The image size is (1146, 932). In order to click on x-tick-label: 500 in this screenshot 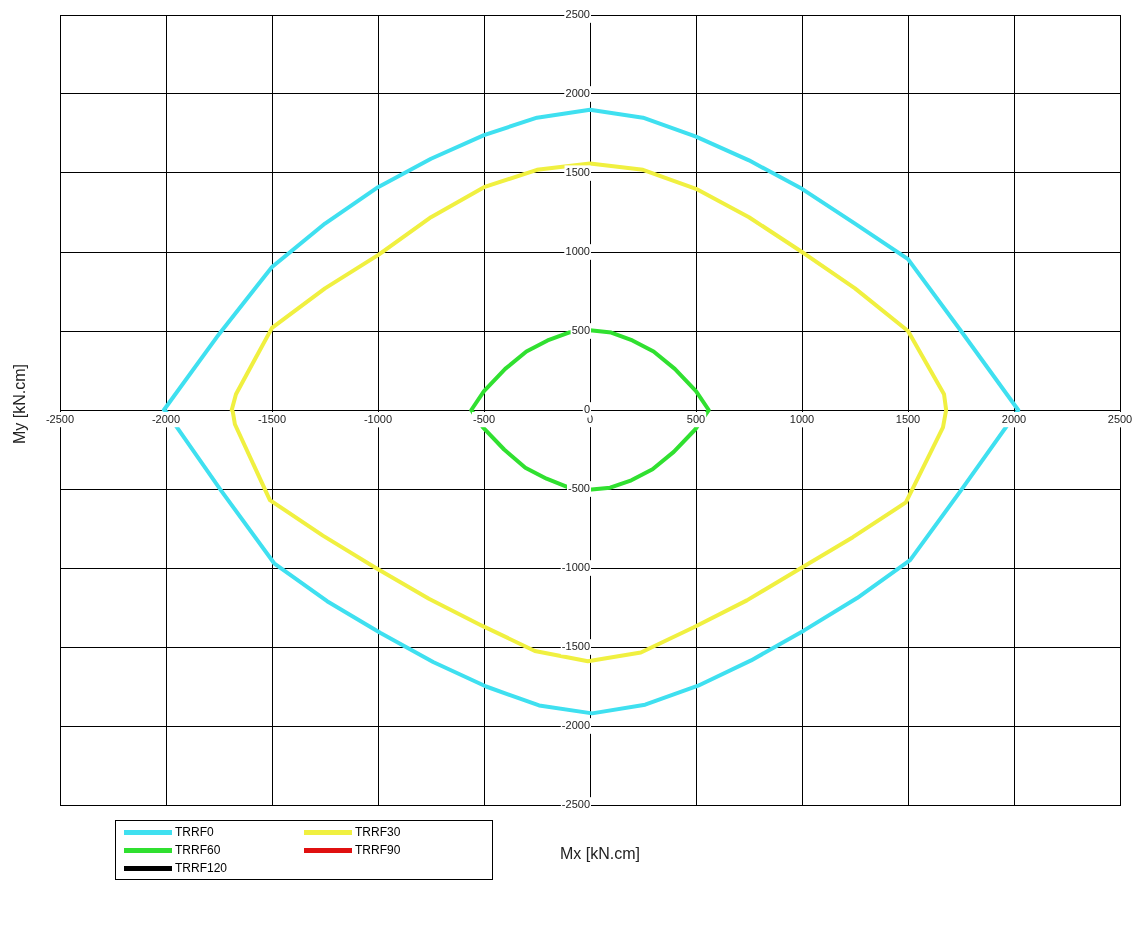, I will do `click(696, 418)`.